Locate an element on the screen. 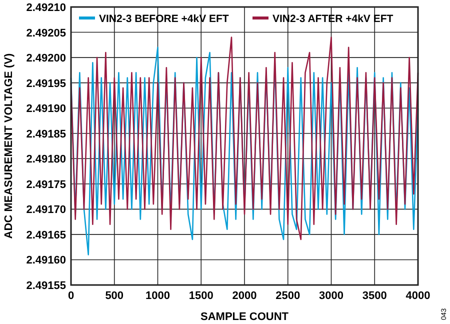  y-tick-label: 2.49190 is located at coordinates (46, 109).